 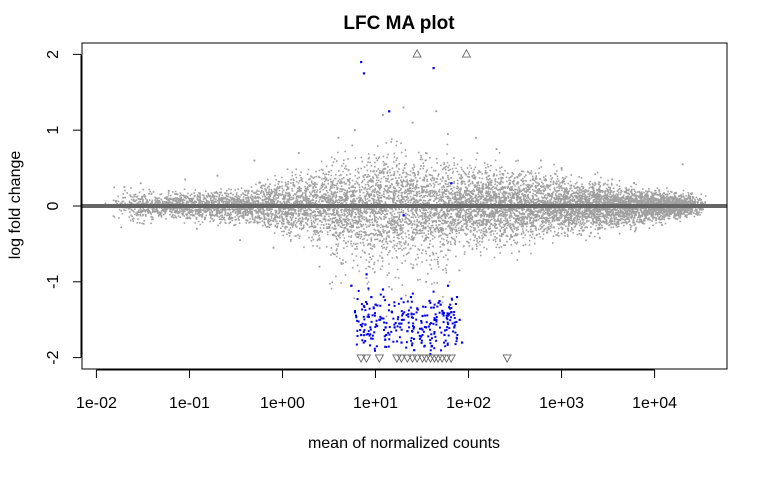 What do you see at coordinates (15, 205) in the screenshot?
I see `y-axis-label: log fold change` at bounding box center [15, 205].